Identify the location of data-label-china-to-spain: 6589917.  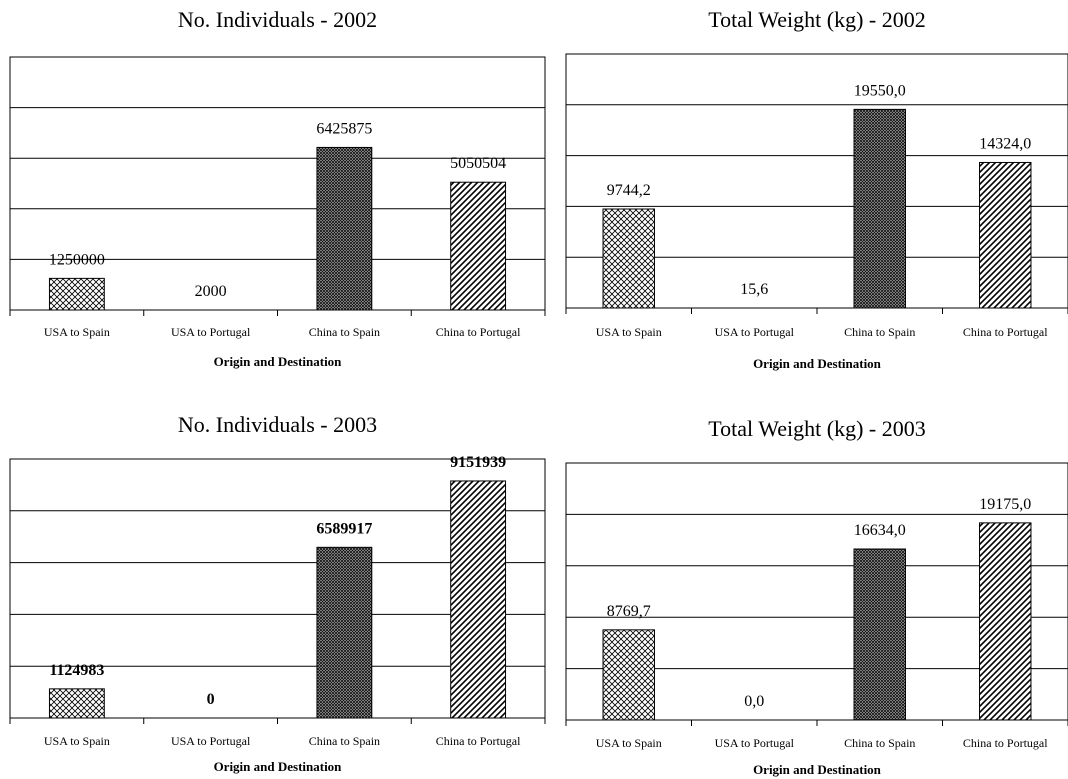
(344, 528).